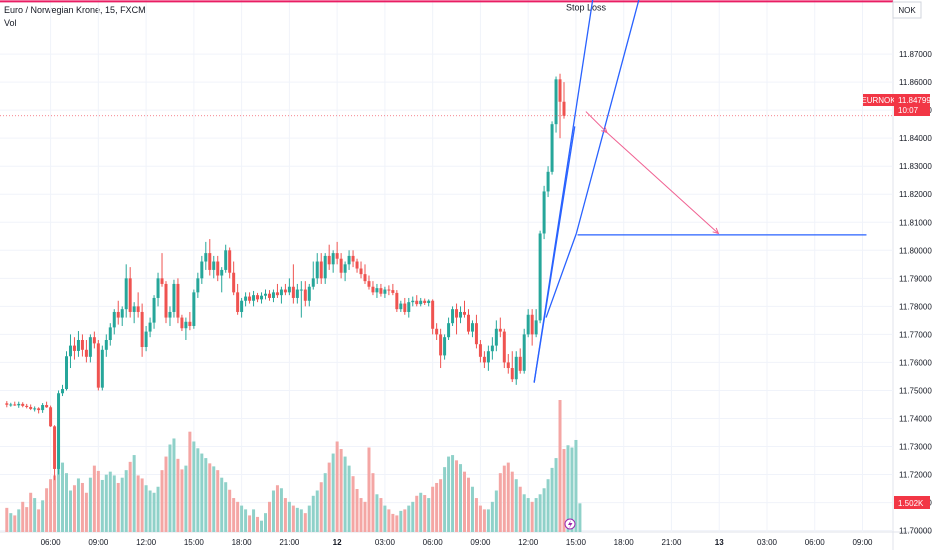  Describe the element at coordinates (624, 542) in the screenshot. I see `time-tick-label: 18:00` at that location.